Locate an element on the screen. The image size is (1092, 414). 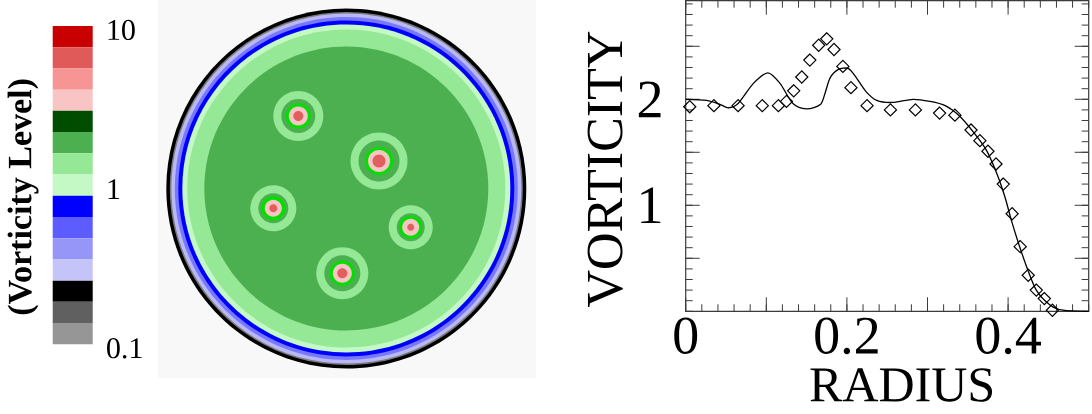
x-axis-title: RADIUS is located at coordinates (901, 385).